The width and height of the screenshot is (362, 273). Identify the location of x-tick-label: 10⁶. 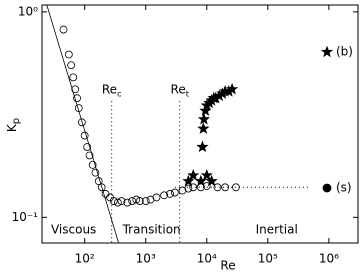
(329, 259).